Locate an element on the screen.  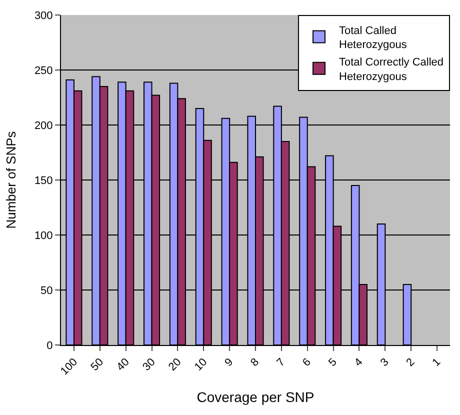
y-tick-label: 300 is located at coordinates (43, 16).